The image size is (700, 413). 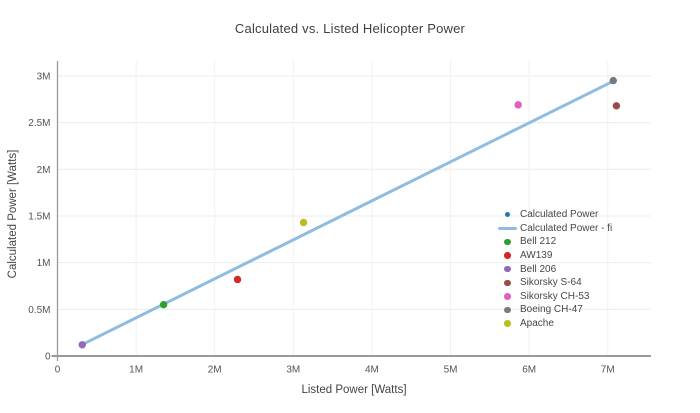 I want to click on y-tick-label: 1M, so click(x=44, y=263).